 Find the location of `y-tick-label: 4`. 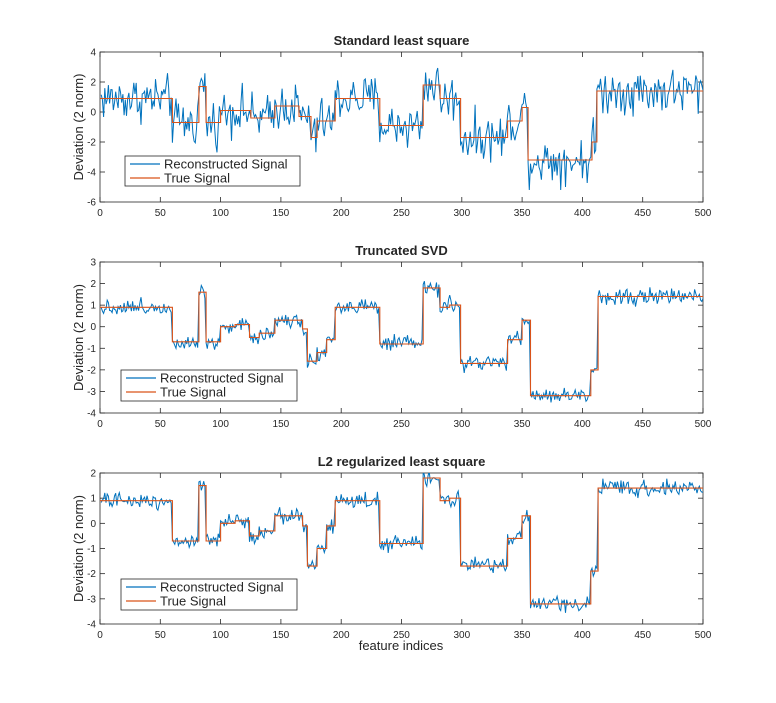

y-tick-label: 4 is located at coordinates (93, 53).